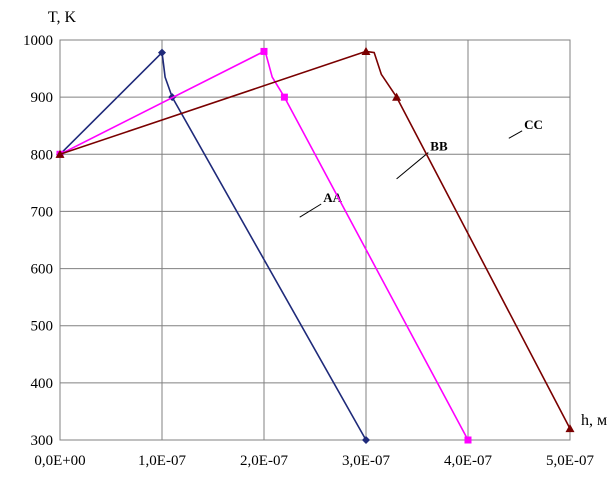 The height and width of the screenshot is (479, 616). I want to click on x-tick-label: 4,0E-07, so click(468, 461).